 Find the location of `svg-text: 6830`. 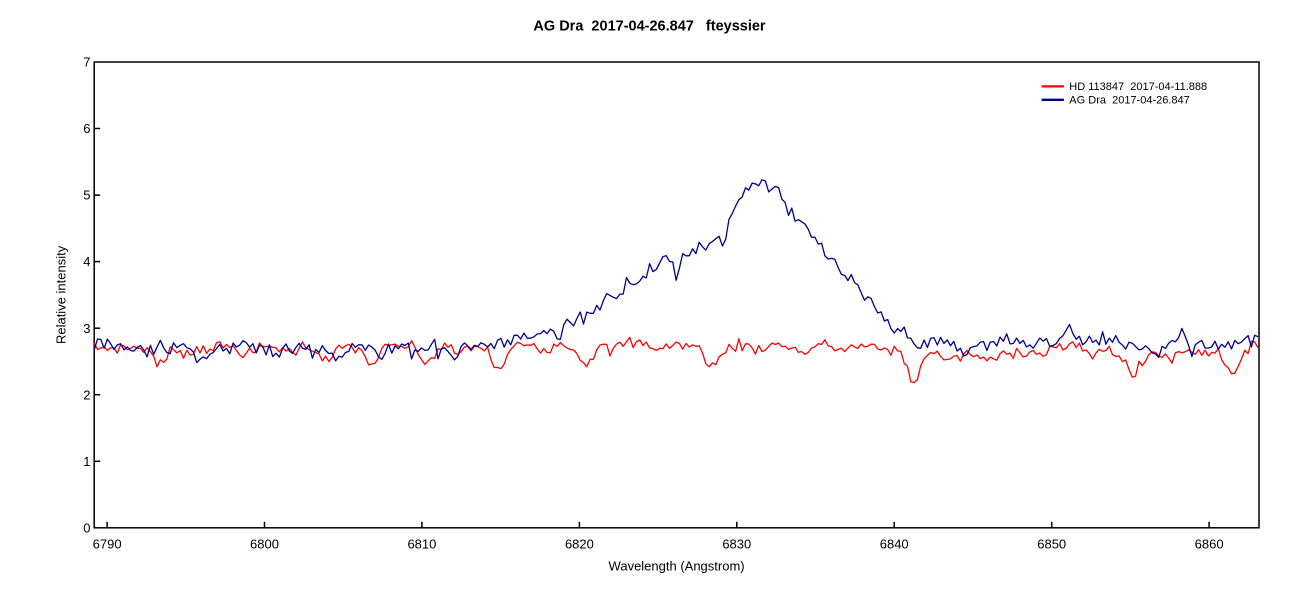

svg-text: 6830 is located at coordinates (736, 543).